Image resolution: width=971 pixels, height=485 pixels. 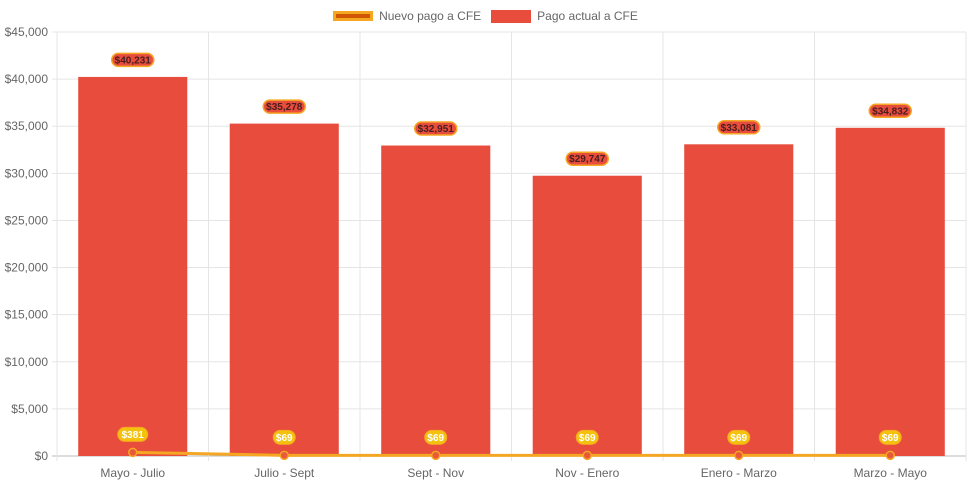 What do you see at coordinates (587, 16) in the screenshot?
I see `legend-label-pago-actual: Pago actual a CFE` at bounding box center [587, 16].